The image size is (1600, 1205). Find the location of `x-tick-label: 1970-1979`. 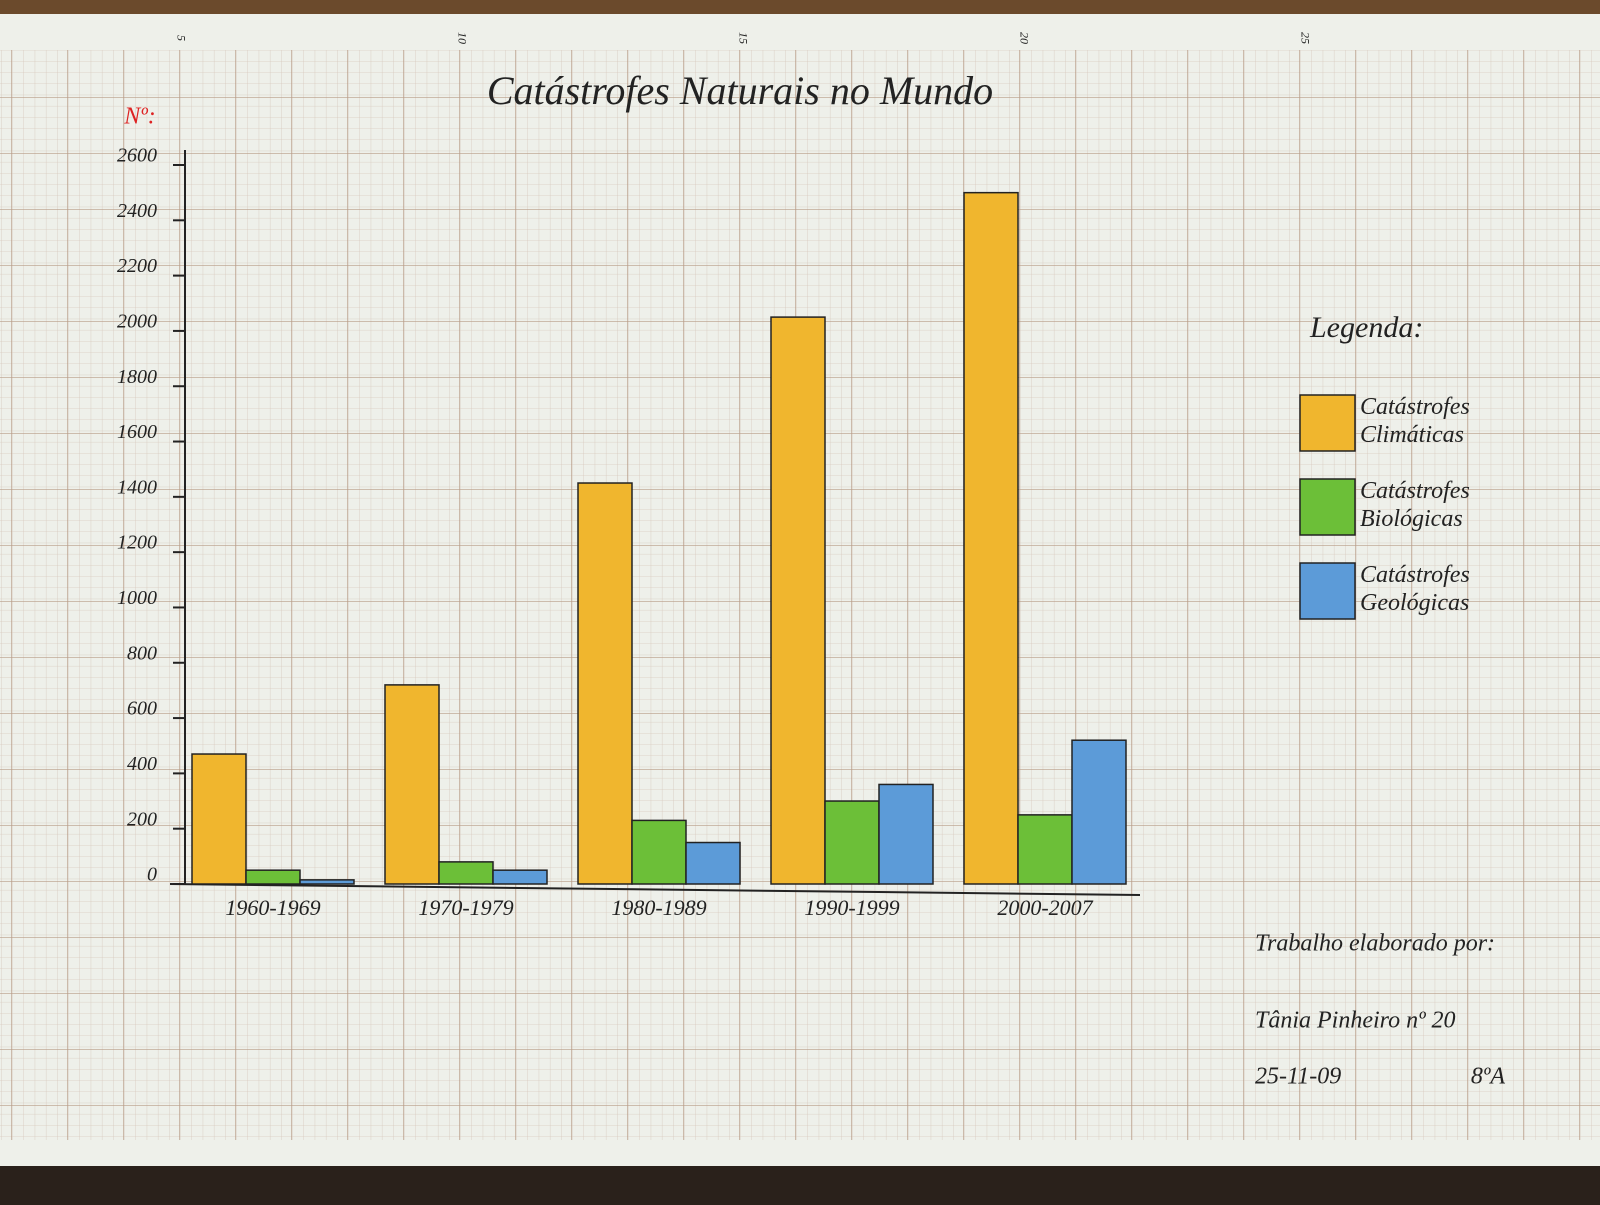

x-tick-label: 1970-1979 is located at coordinates (465, 907).